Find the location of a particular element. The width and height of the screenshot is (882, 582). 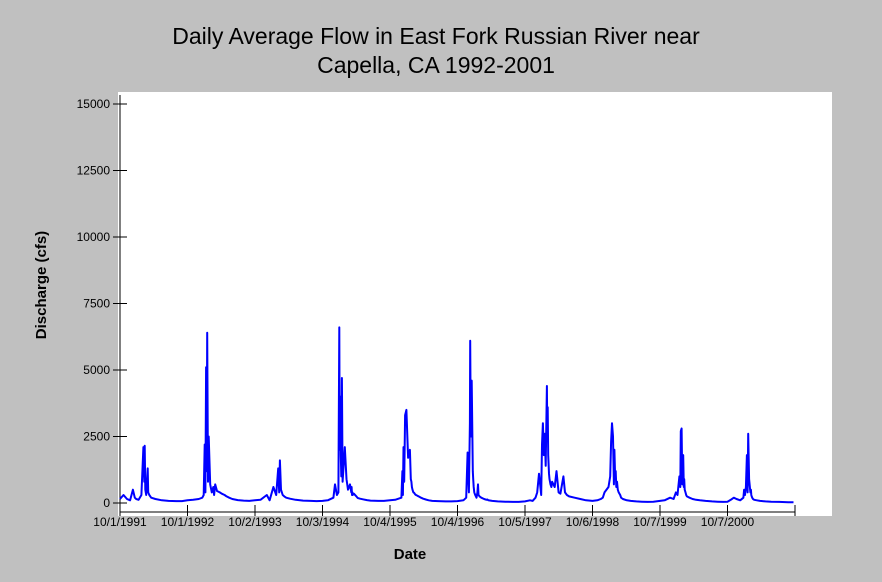

y-tick-label: 10000 is located at coordinates (94, 237).